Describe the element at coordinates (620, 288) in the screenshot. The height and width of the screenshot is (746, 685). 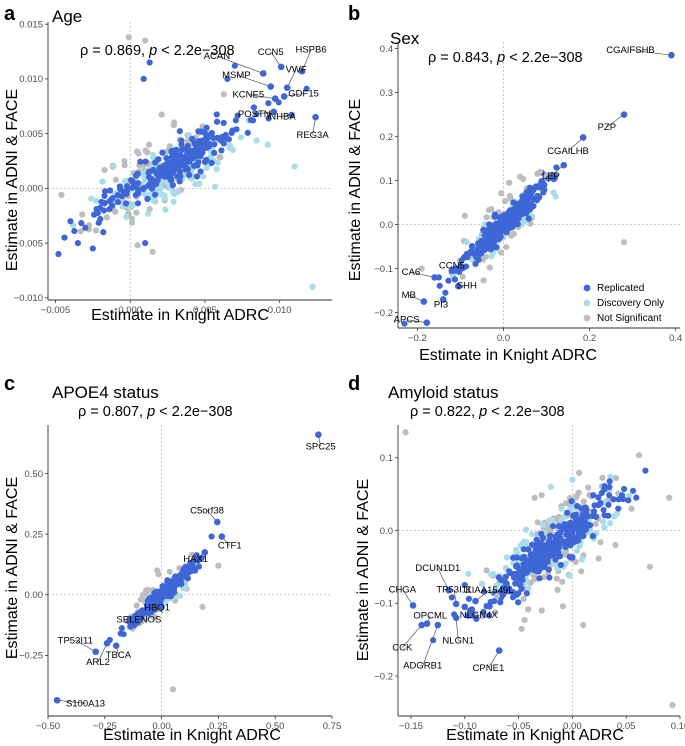
I see `legend-replicated-label: Replicated` at that location.